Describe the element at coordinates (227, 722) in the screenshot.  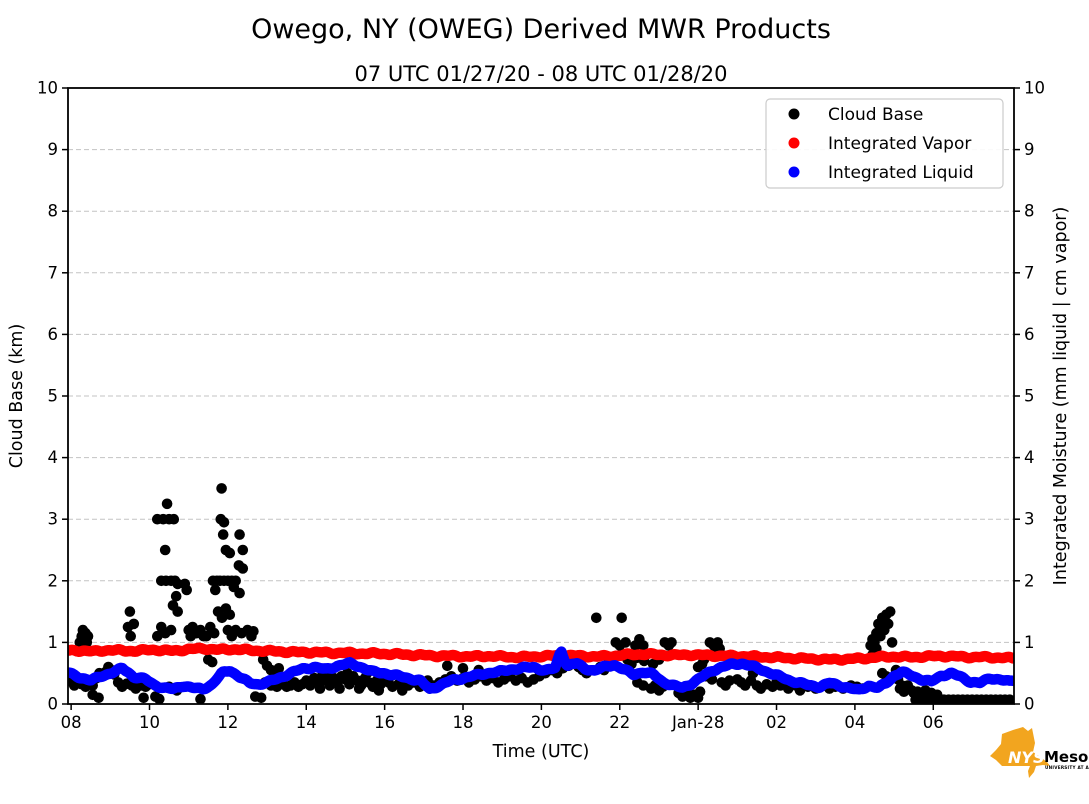
I see `x-tick-label: 12` at that location.